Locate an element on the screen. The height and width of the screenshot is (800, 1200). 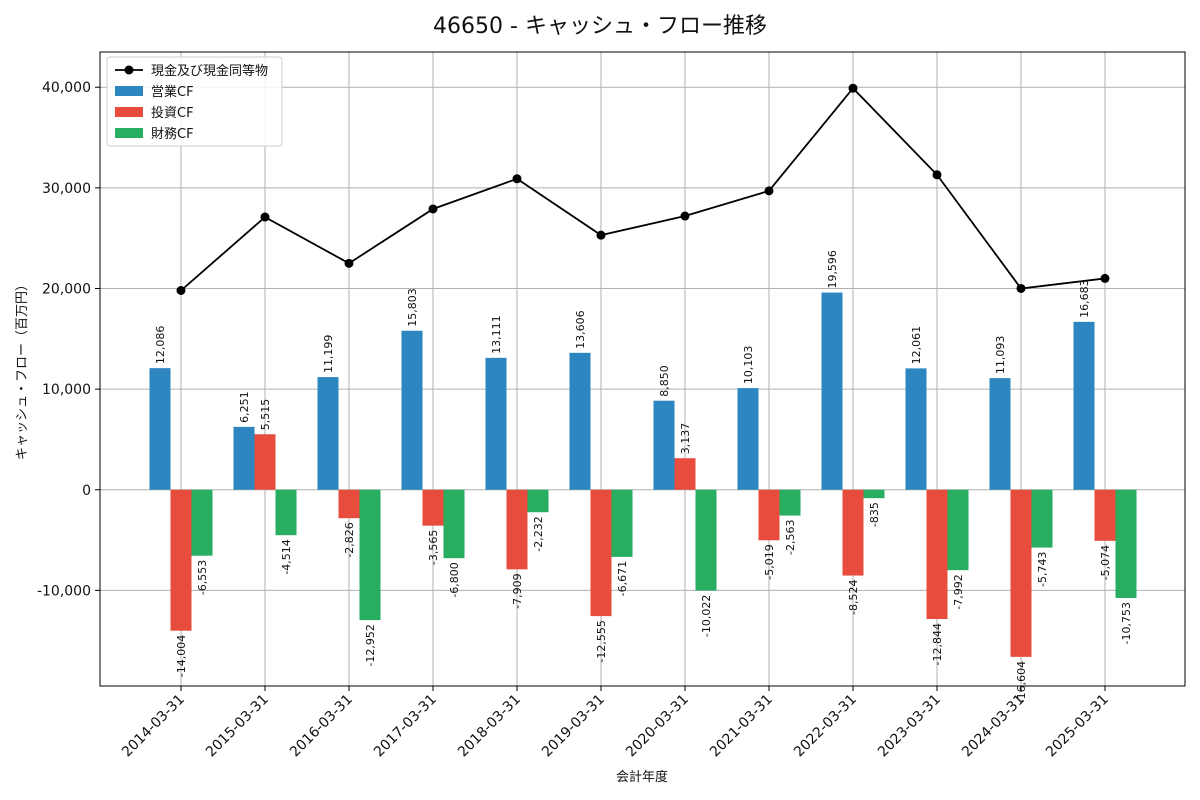
bar-value-label: -3,565 is located at coordinates (433, 547).